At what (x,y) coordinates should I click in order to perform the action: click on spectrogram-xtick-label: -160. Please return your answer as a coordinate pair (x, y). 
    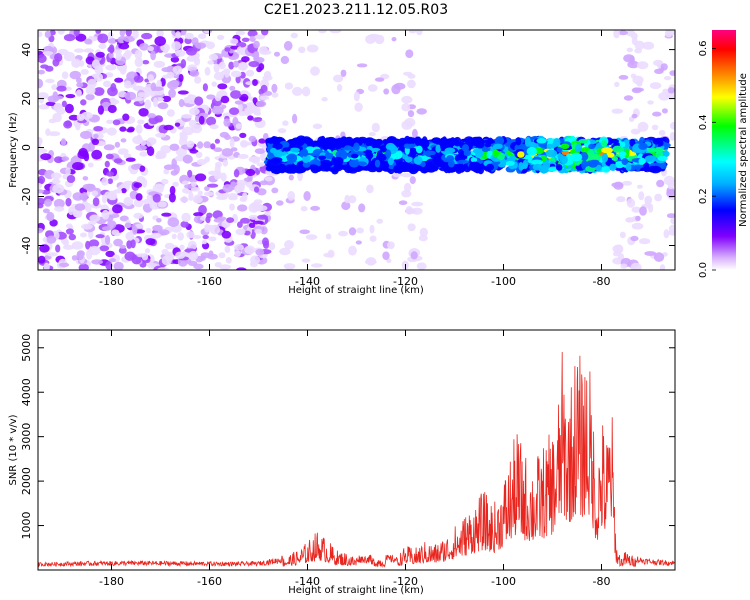
    Looking at the image, I should click on (209, 281).